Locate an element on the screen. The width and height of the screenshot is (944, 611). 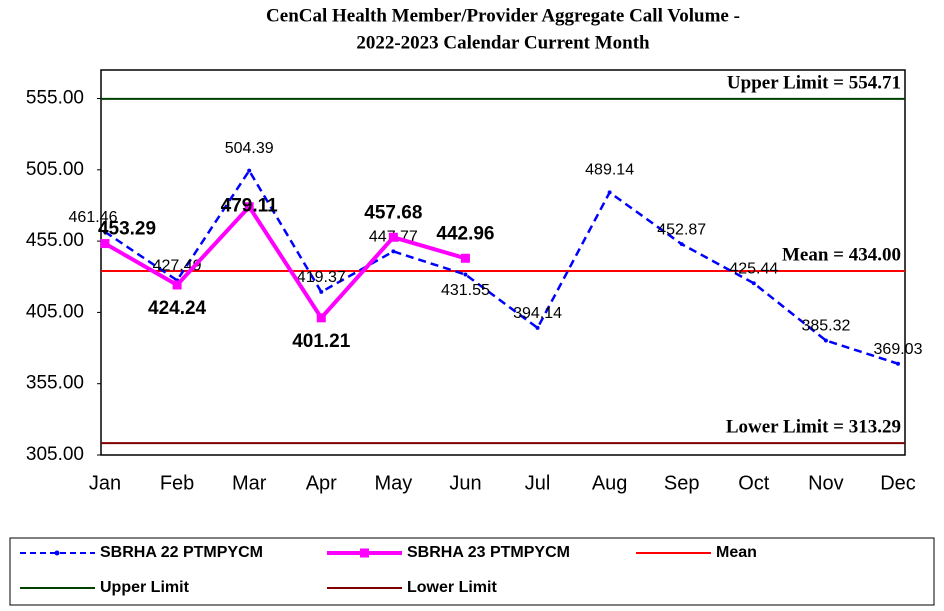
data-label: 479.11 is located at coordinates (249, 206).